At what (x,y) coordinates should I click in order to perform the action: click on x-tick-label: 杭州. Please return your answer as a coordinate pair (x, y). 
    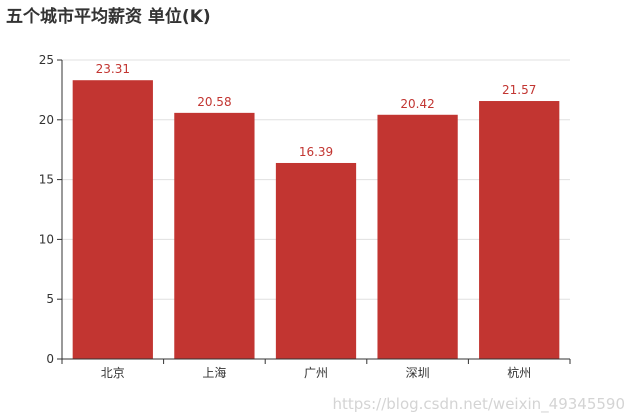
    Looking at the image, I should click on (519, 372).